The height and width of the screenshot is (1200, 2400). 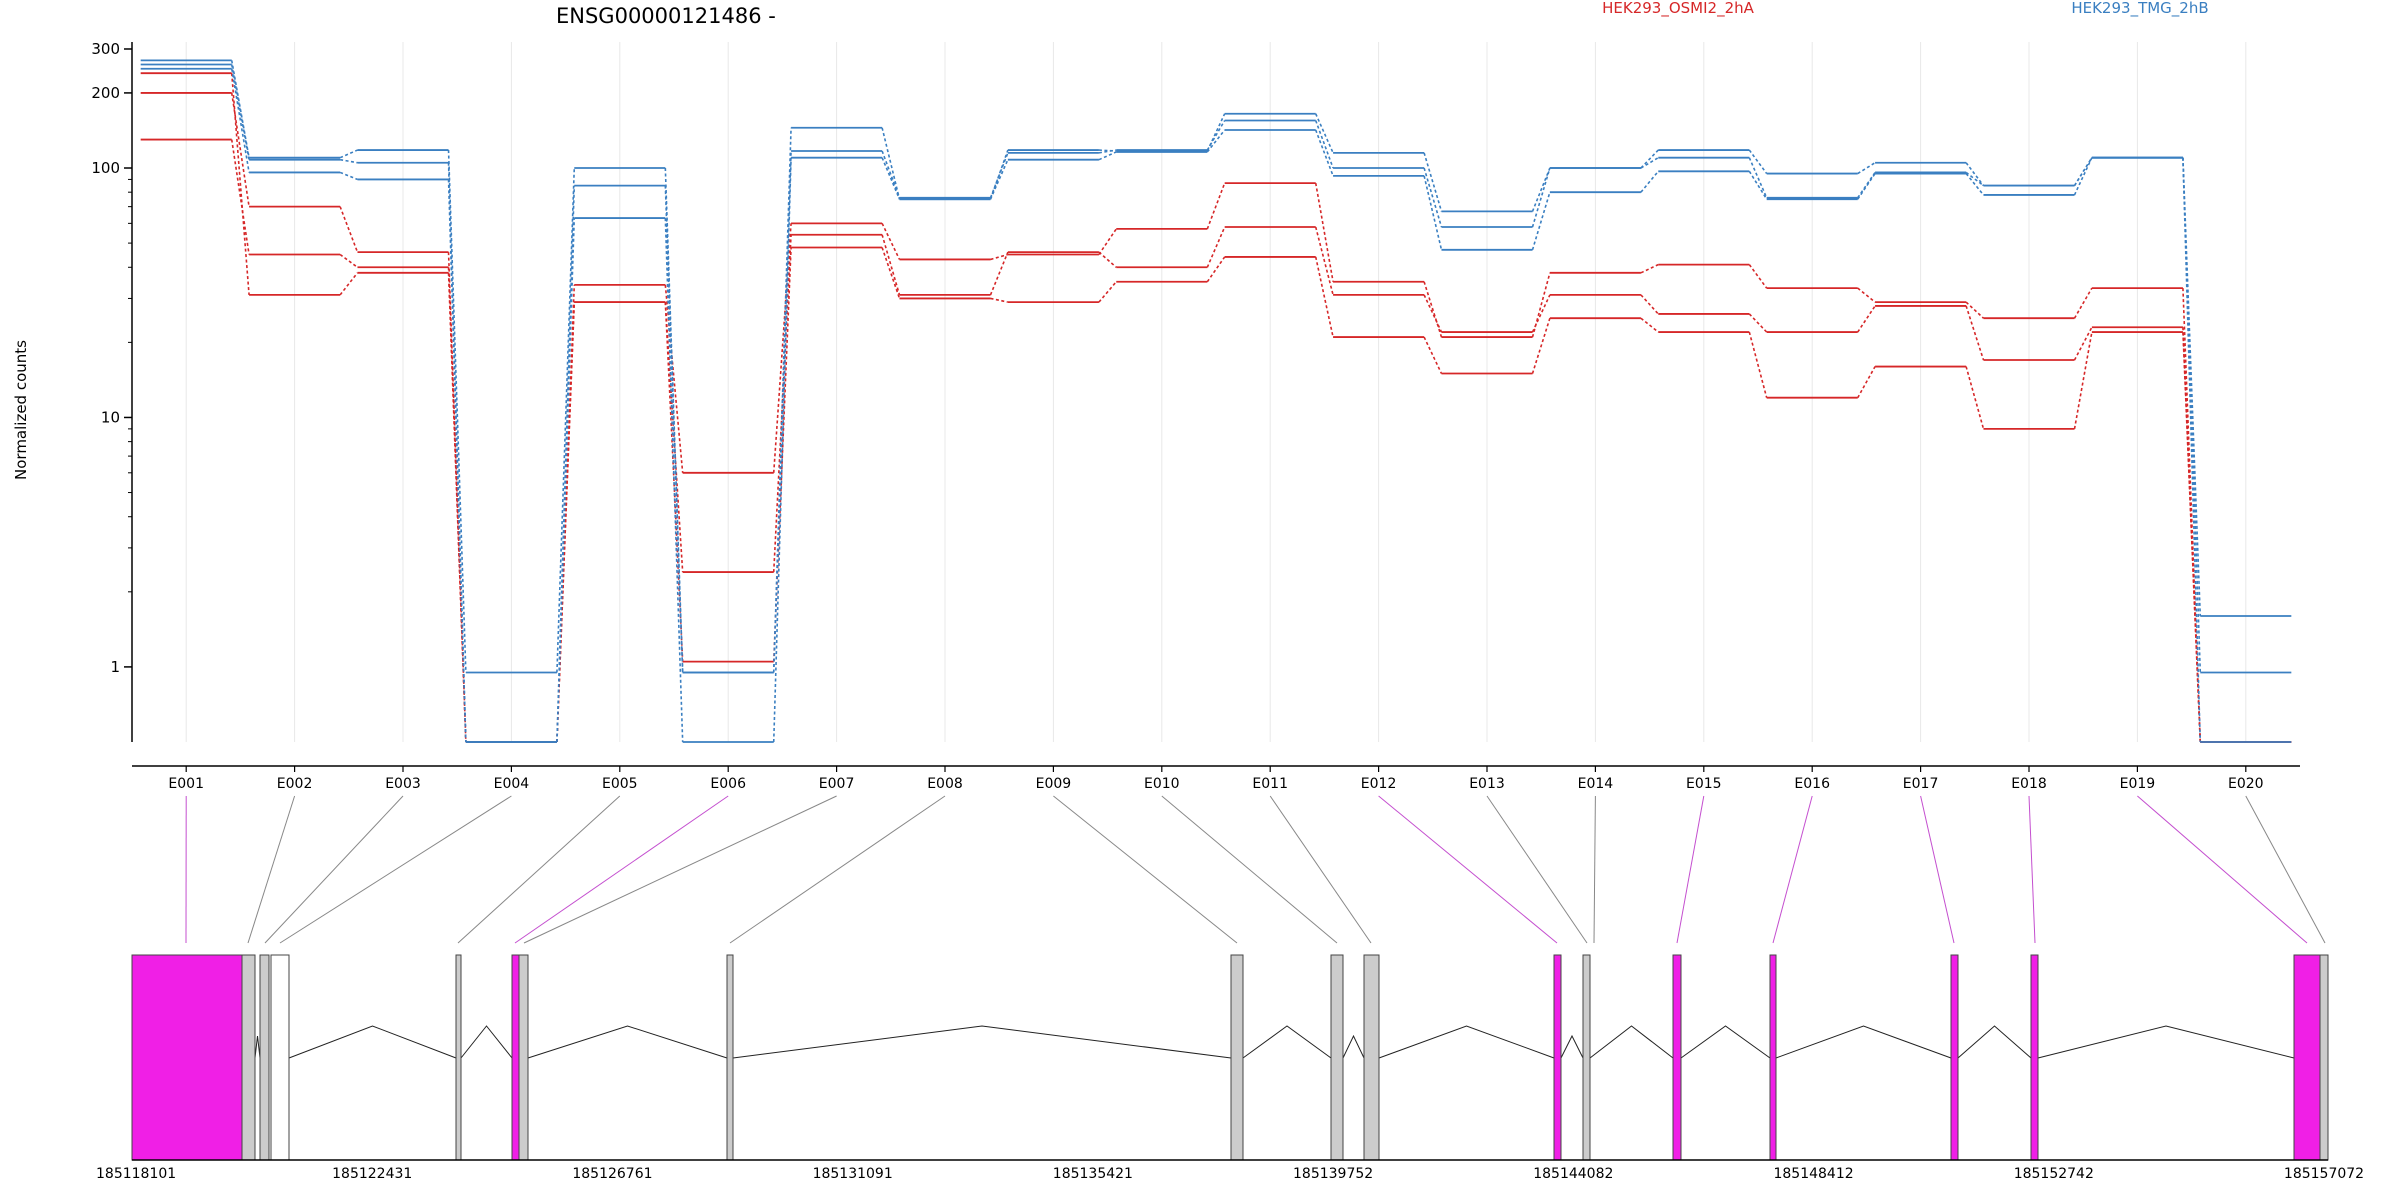 I want to click on legend-entry: HEK293_OSMI2_2hA, so click(x=1678, y=9).